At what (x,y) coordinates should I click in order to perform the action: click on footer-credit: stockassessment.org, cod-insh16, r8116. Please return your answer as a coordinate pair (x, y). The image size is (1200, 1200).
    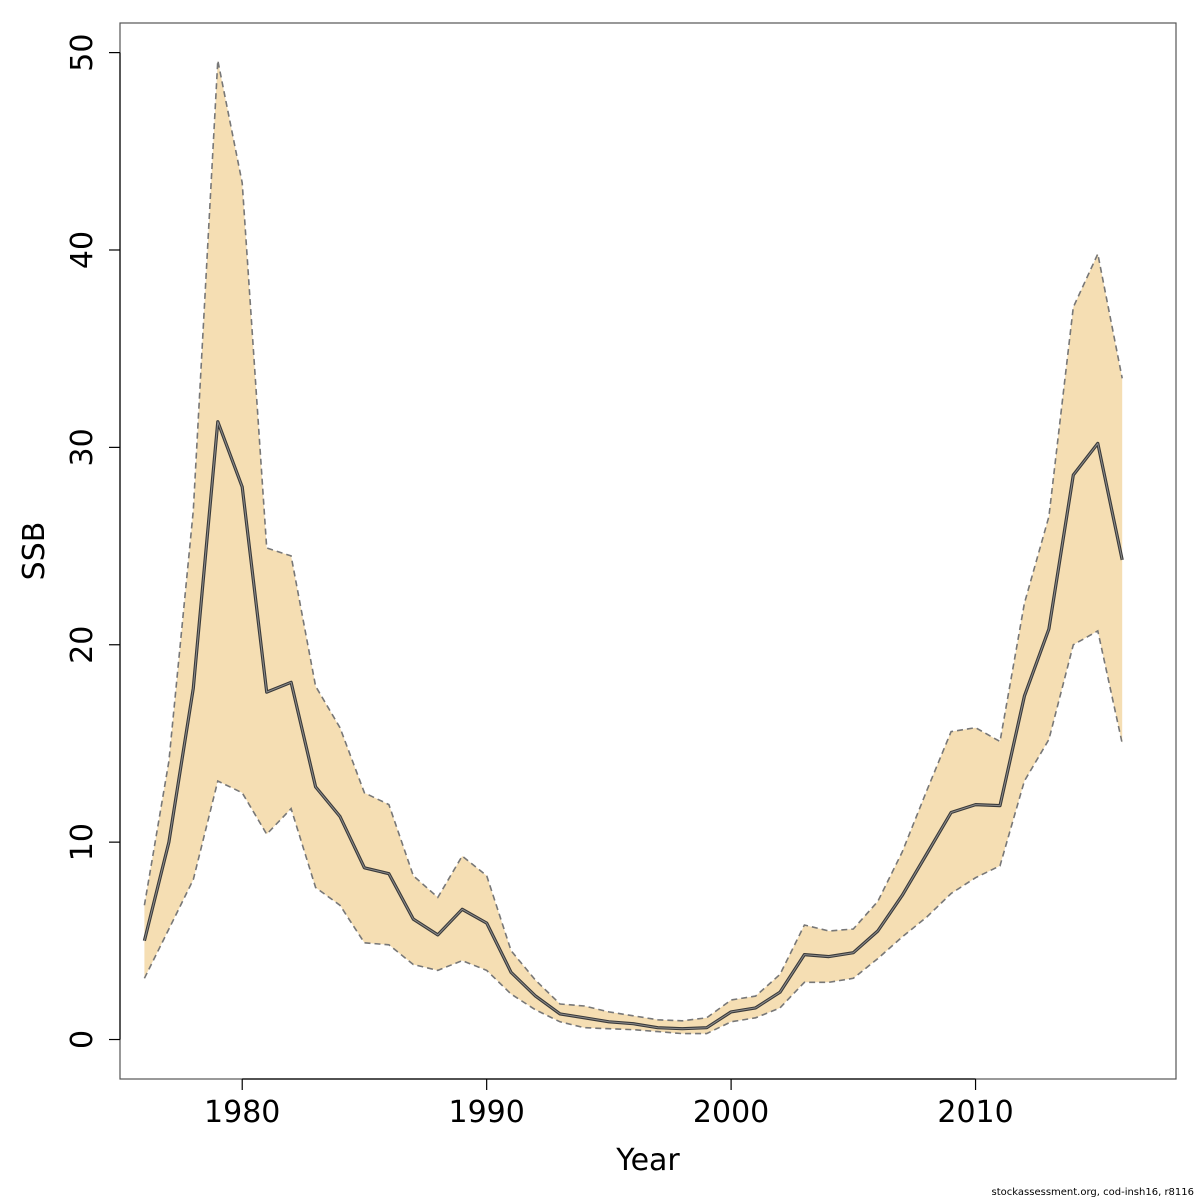
    Looking at the image, I should click on (1092, 1192).